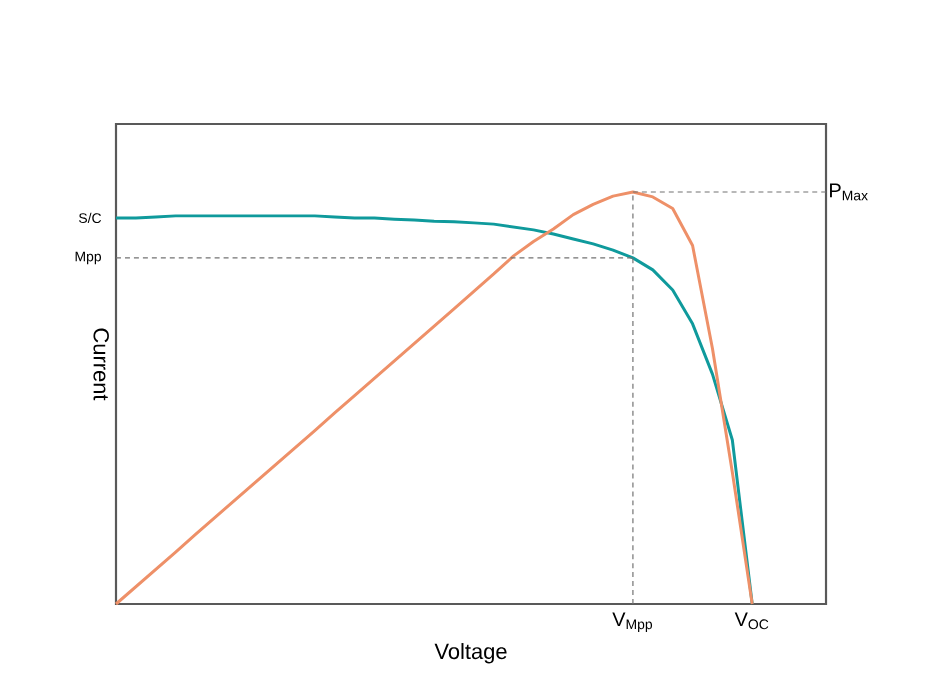 The height and width of the screenshot is (698, 948). Describe the element at coordinates (751, 621) in the screenshot. I see `text: V$_{OC}$` at that location.